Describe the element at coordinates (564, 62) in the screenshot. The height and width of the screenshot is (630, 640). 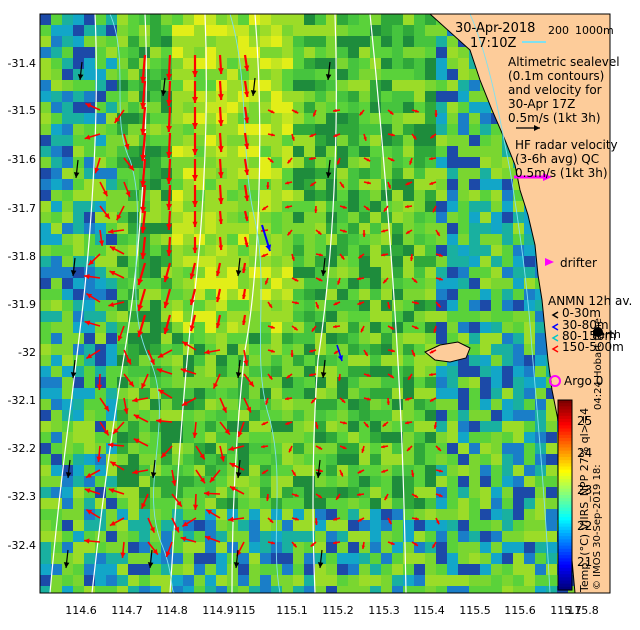
I see `altimetric-line-1: Altimetric sealevel` at that location.